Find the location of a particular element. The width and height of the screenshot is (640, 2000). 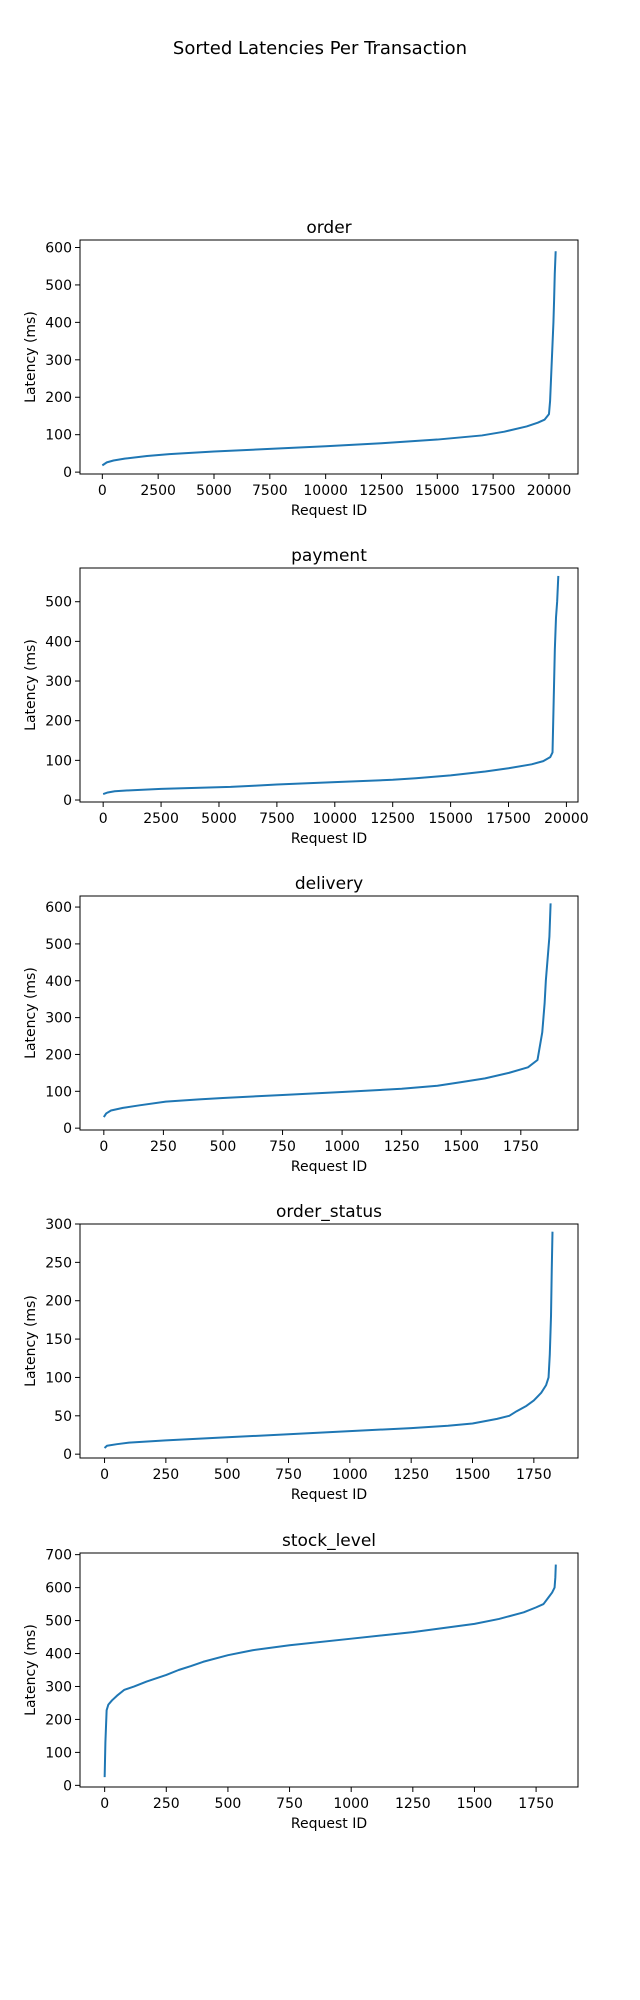

panel-title: stock_level is located at coordinates (329, 1541).